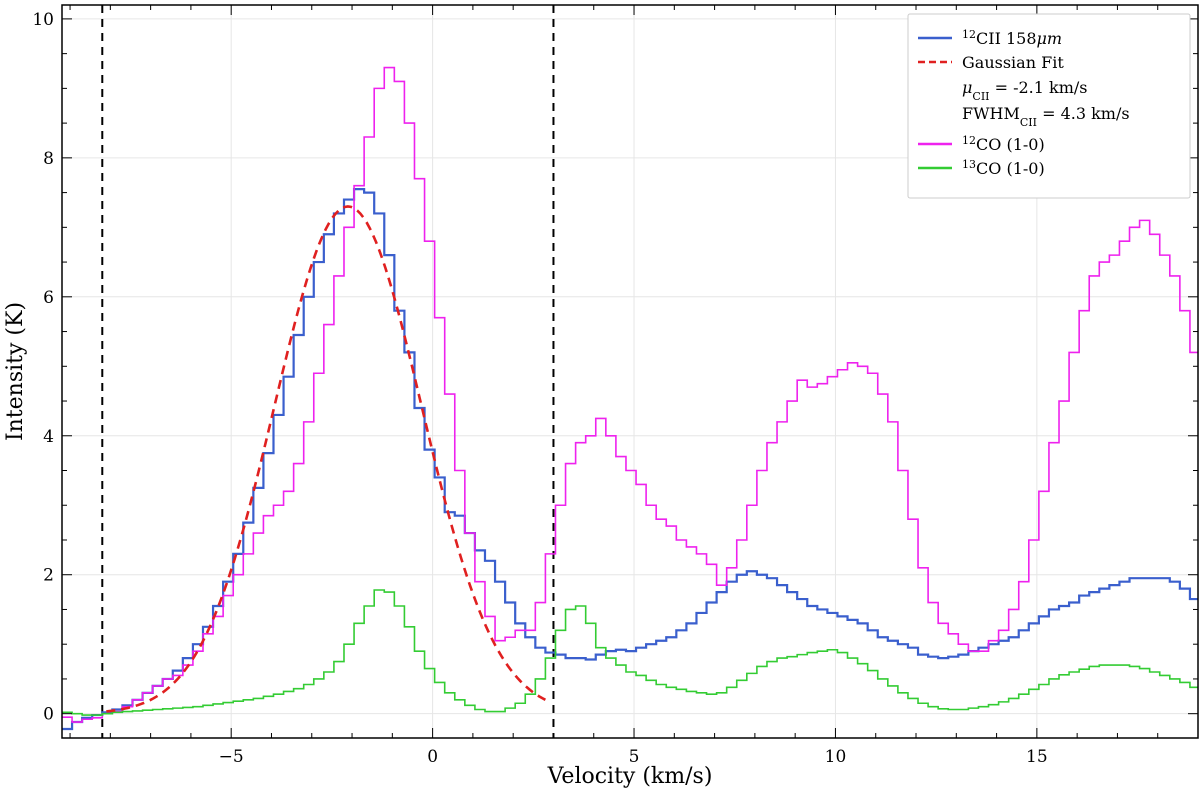 Image resolution: width=1200 pixels, height=790 pixels. What do you see at coordinates (231, 757) in the screenshot?
I see `x-tick-label: −5` at bounding box center [231, 757].